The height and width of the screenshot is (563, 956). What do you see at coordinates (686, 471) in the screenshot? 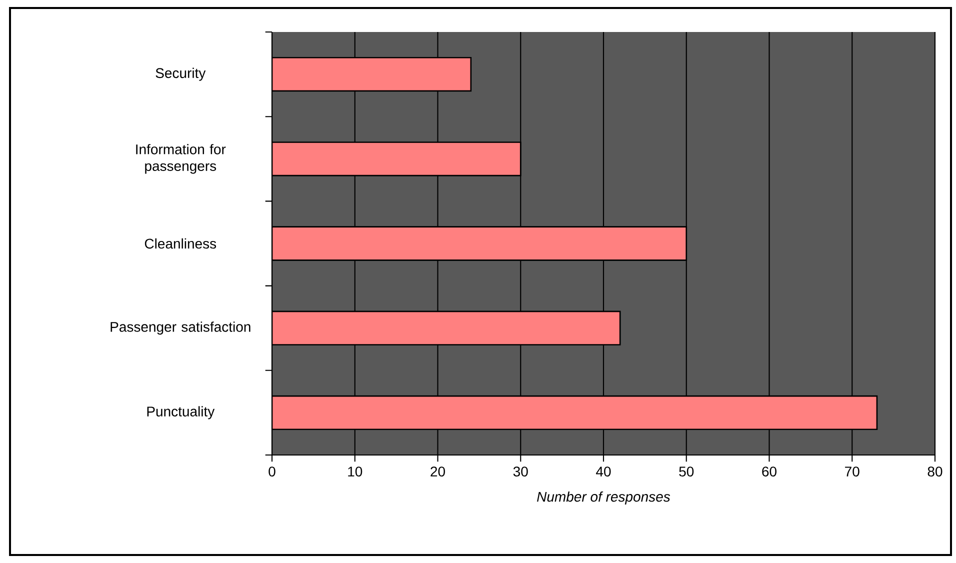
I see `x-tick-label: 50` at bounding box center [686, 471].